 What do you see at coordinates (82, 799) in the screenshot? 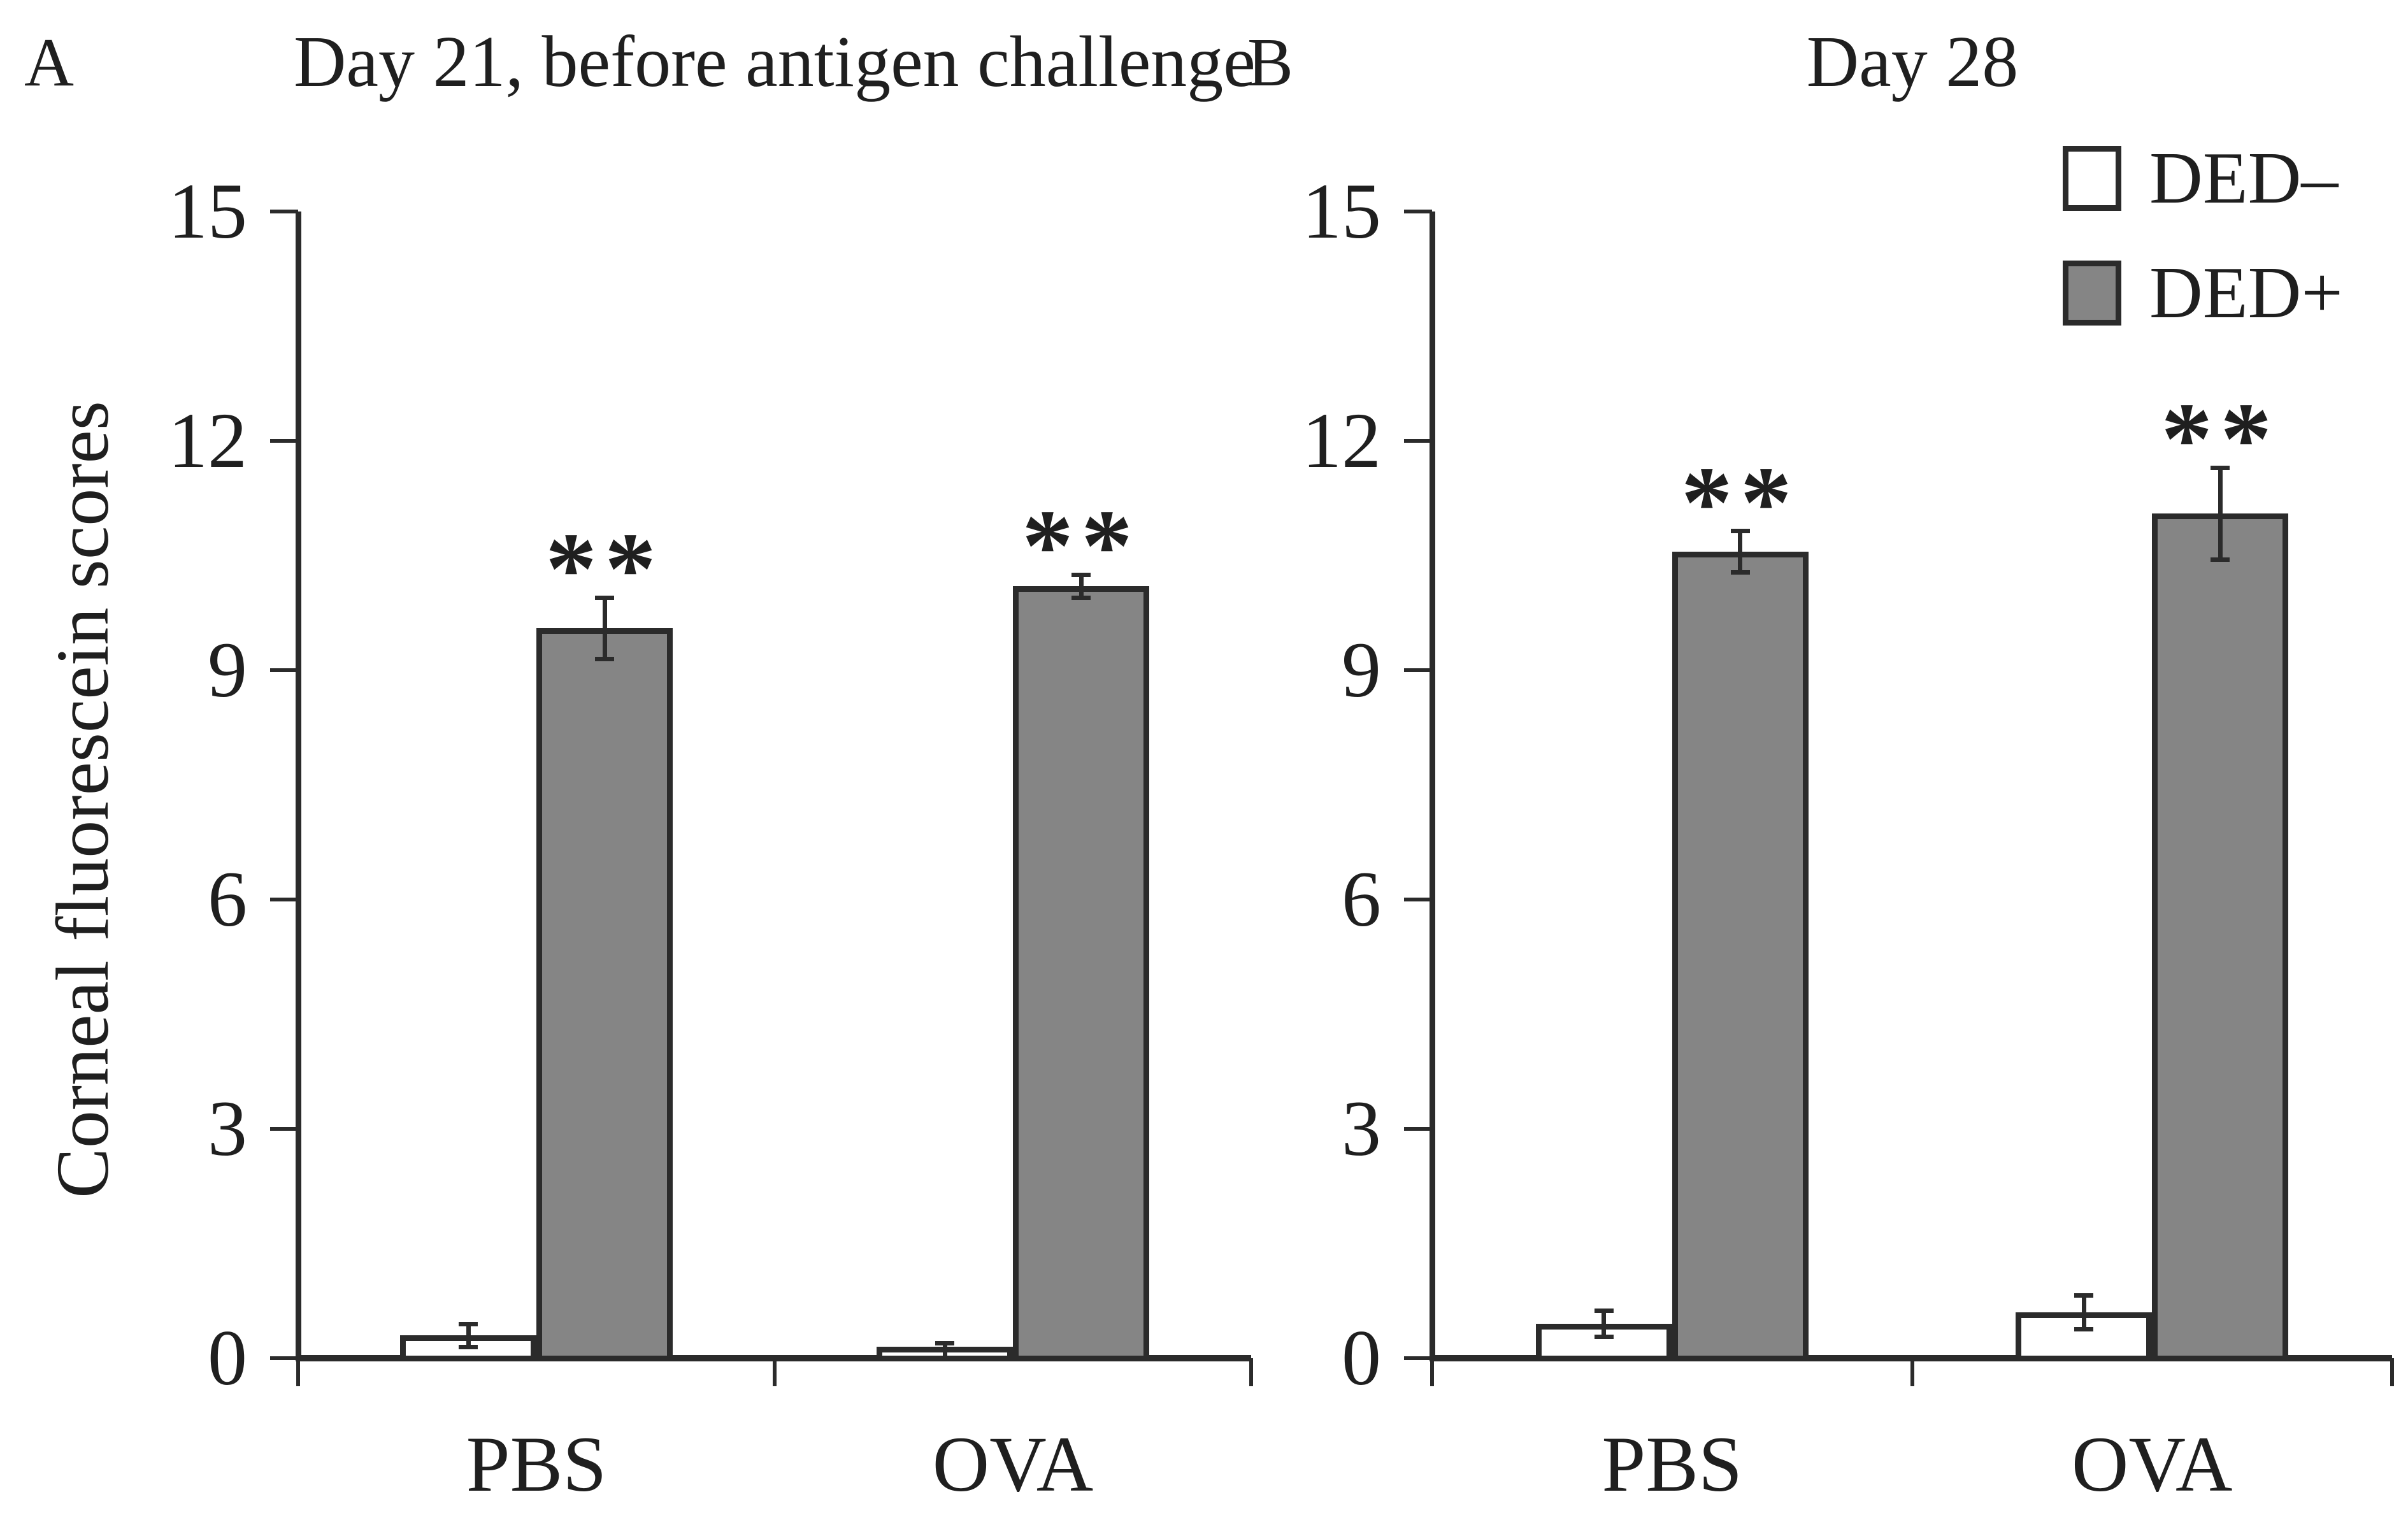
I see `y-axis-title: Corneal fluorescein scores` at bounding box center [82, 799].